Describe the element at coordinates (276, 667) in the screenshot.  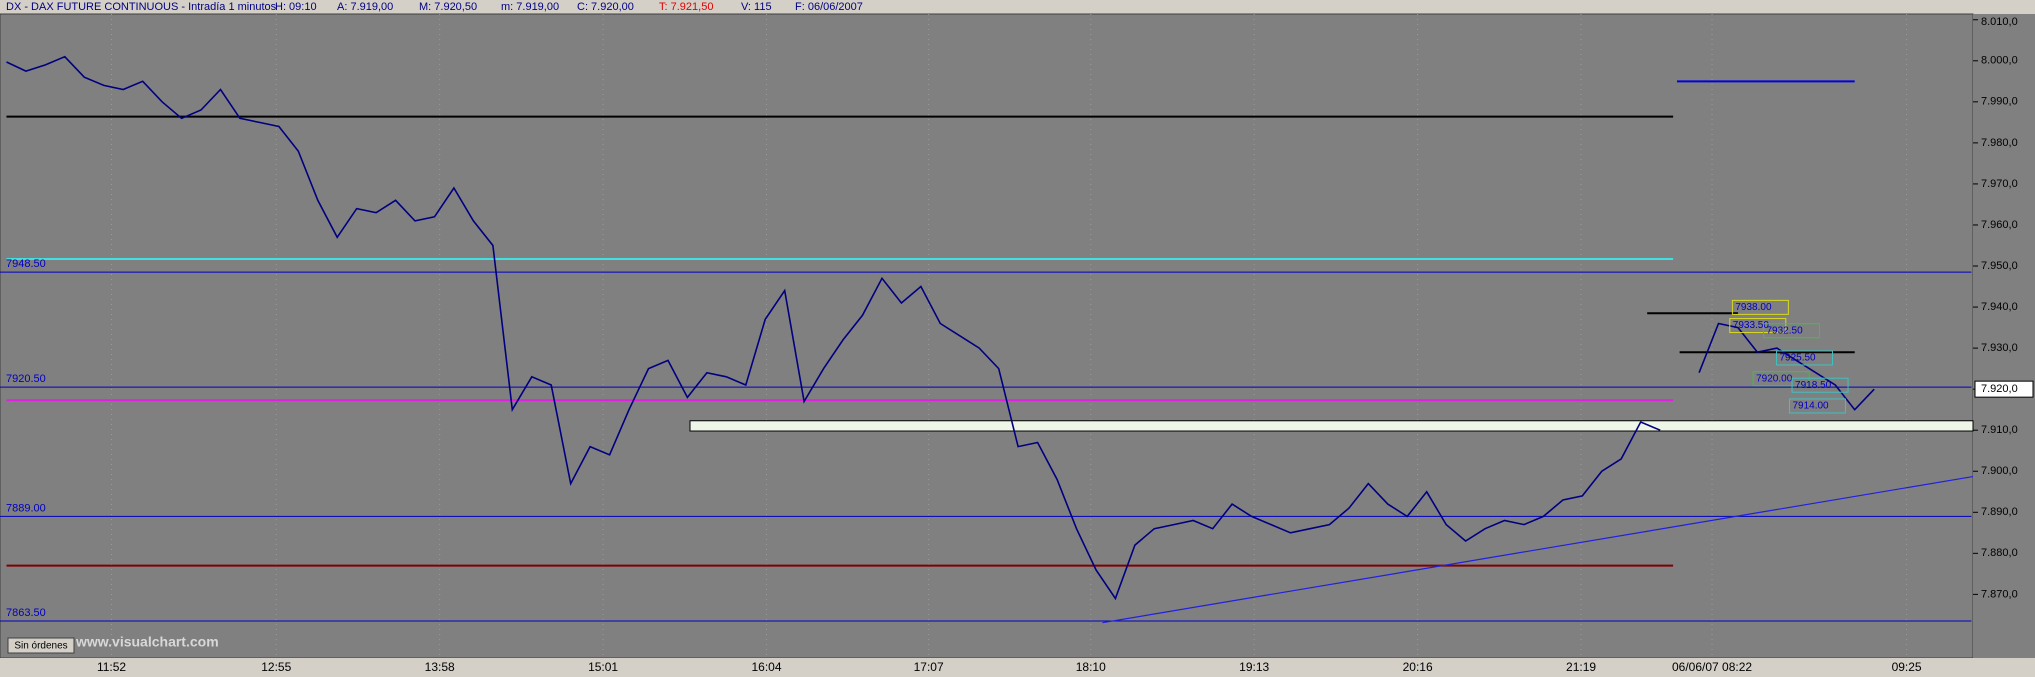
I see `x-tick-label: 12:55` at that location.